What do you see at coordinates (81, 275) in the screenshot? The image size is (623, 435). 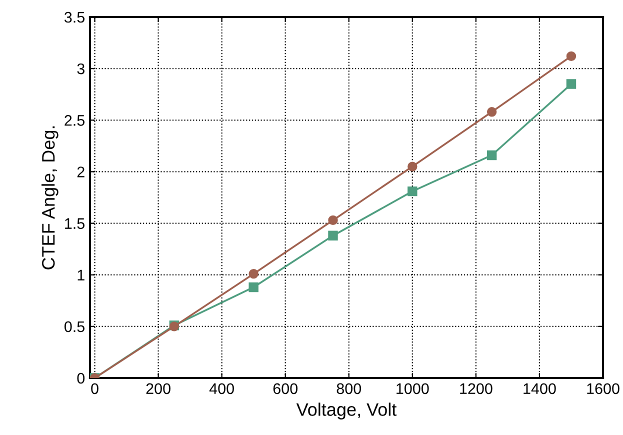 I see `y-tick-label: 1` at bounding box center [81, 275].